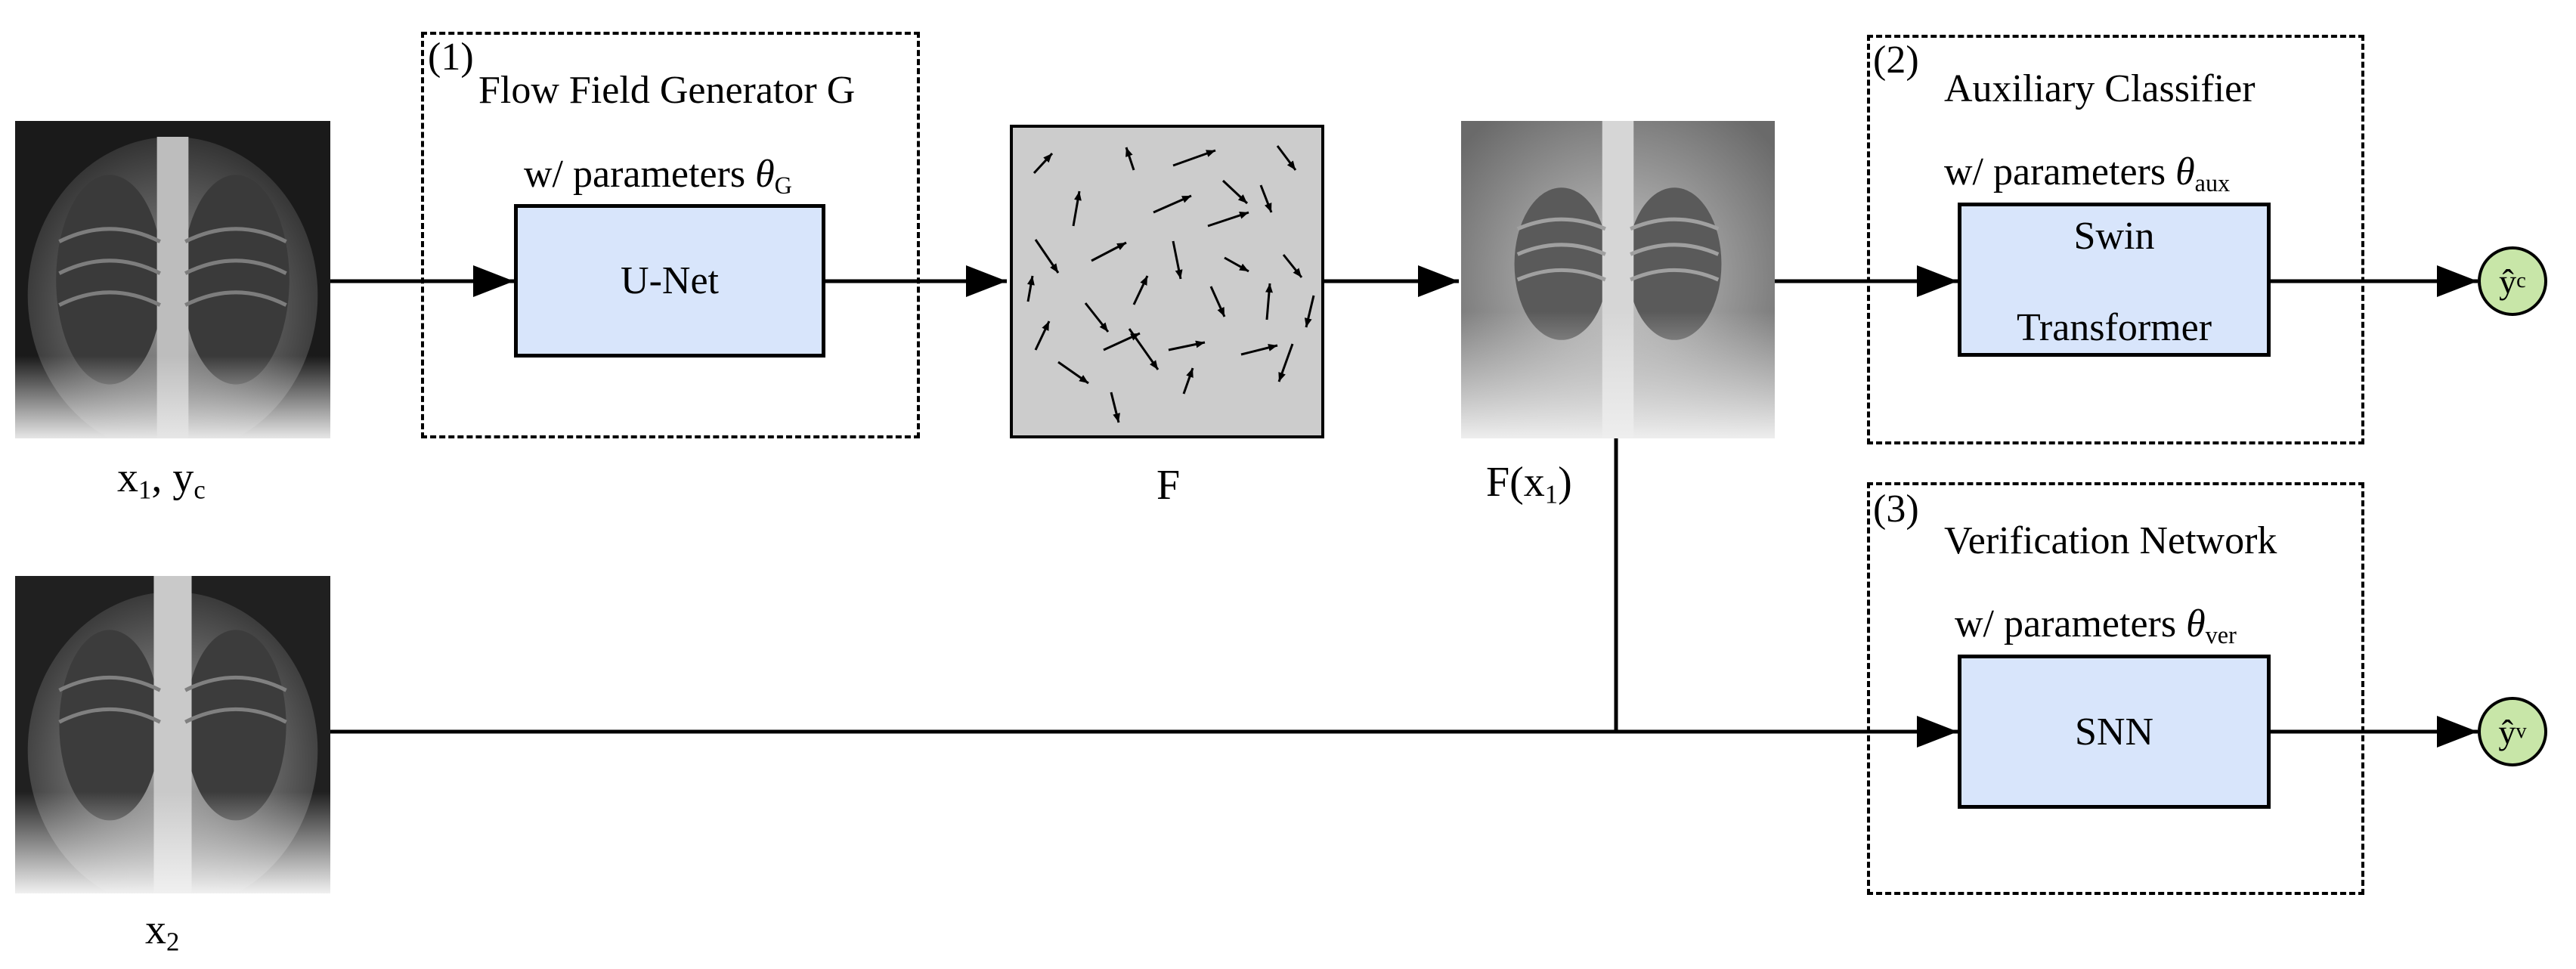 Image resolution: width=2576 pixels, height=969 pixels. What do you see at coordinates (172, 478) in the screenshot?
I see `input1-caption-sep: , y` at bounding box center [172, 478].